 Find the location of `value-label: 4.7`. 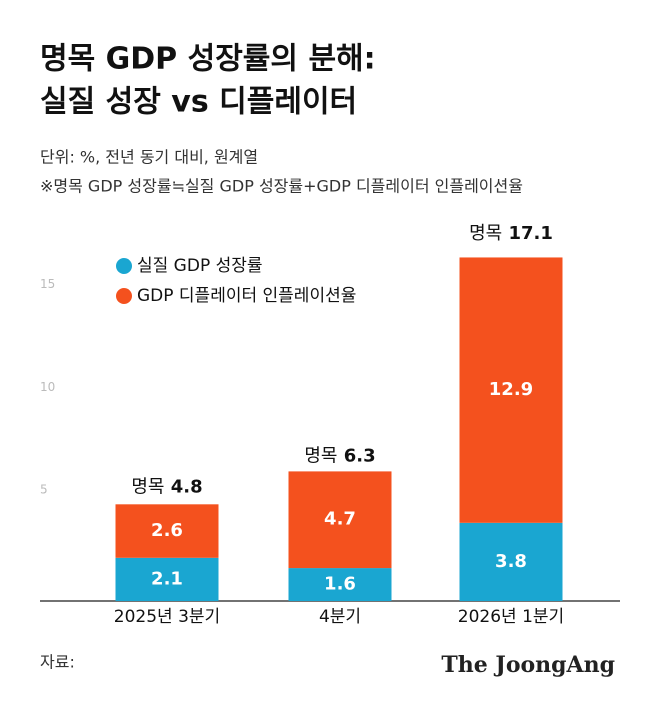

value-label: 4.7 is located at coordinates (340, 519).